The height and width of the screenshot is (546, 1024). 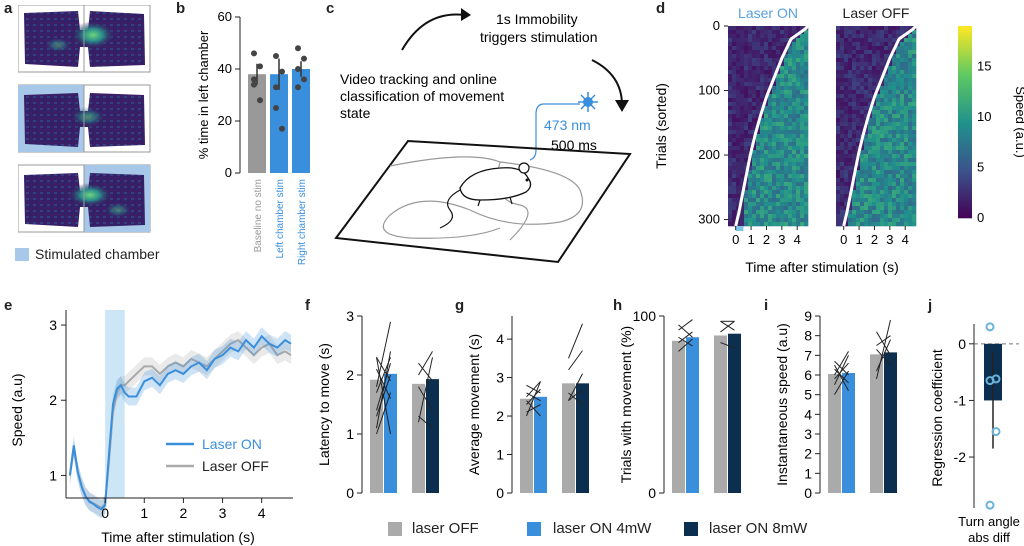 What do you see at coordinates (500, 339) in the screenshot?
I see `y-tick-label: 4` at bounding box center [500, 339].